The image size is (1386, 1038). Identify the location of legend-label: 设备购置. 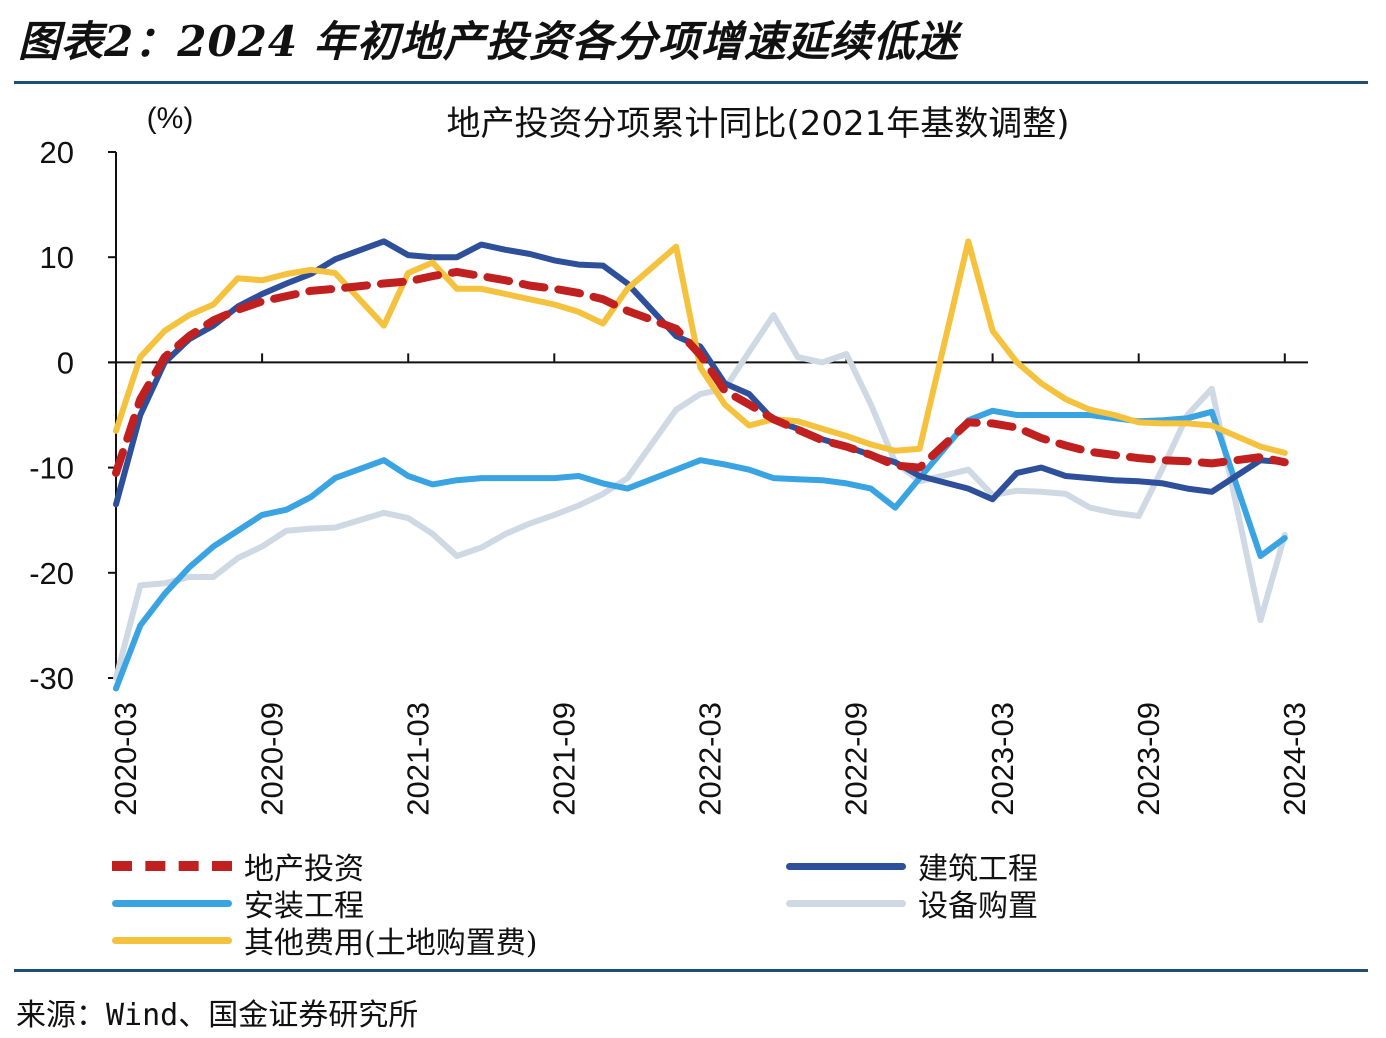
(978, 906).